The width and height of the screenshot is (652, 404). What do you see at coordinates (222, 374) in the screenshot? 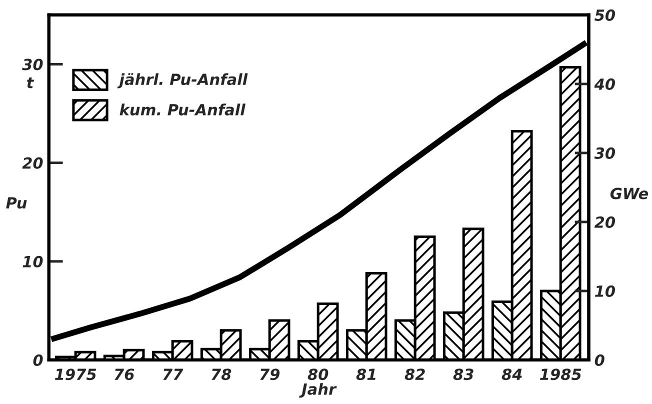
I see `x-tick-label: 78` at bounding box center [222, 374].